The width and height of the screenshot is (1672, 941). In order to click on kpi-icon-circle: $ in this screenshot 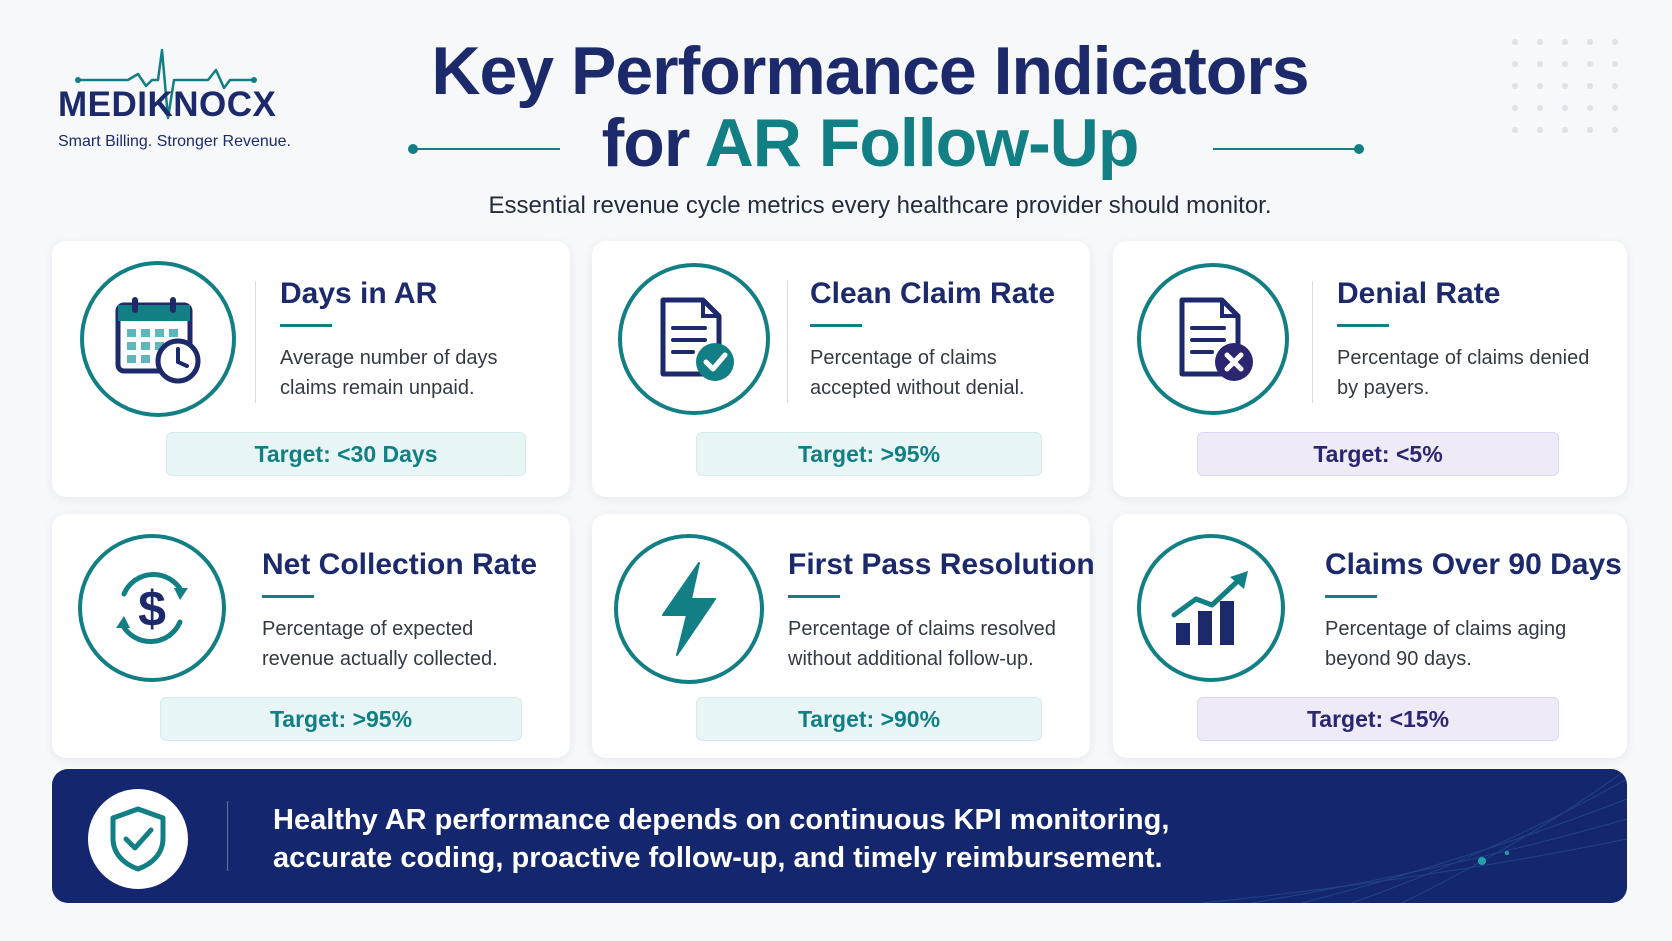, I will do `click(152, 608)`.